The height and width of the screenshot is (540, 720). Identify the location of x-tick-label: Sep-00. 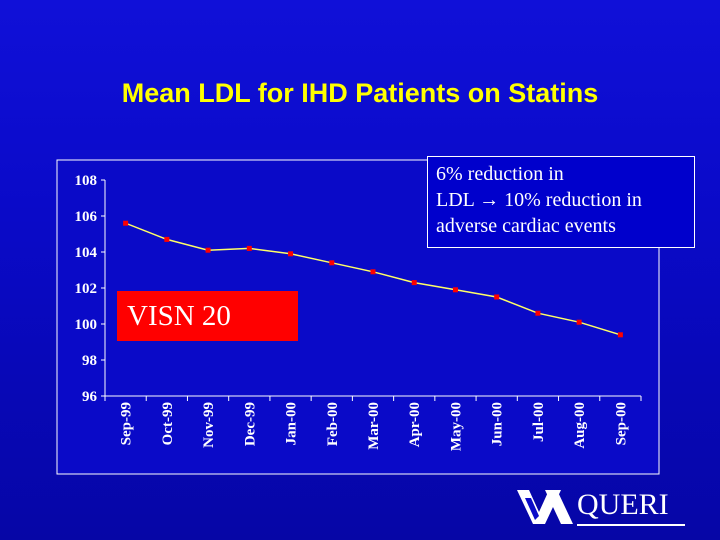
(621, 423).